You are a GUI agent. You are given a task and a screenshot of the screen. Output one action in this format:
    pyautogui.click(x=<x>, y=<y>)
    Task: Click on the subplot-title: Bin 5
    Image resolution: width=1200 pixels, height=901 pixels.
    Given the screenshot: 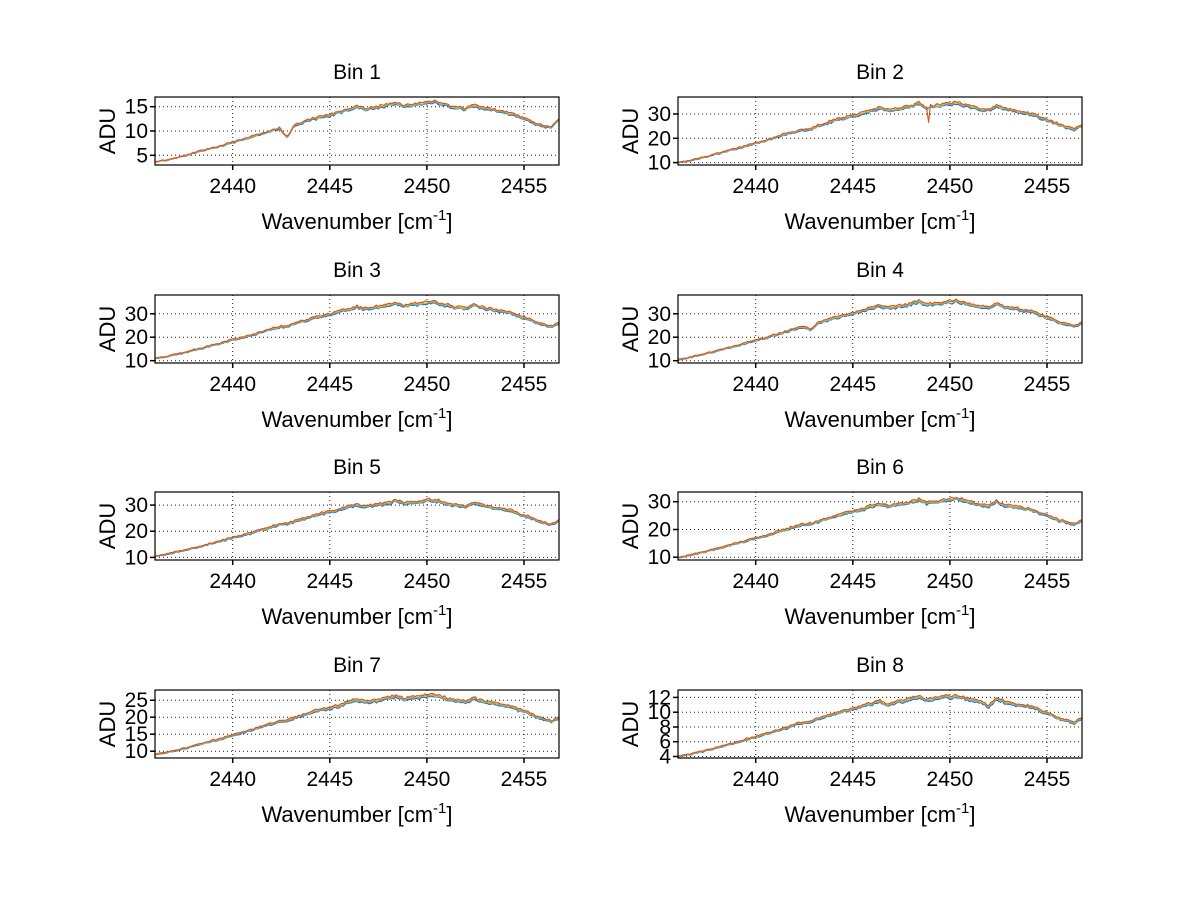 What is the action you would take?
    pyautogui.click(x=357, y=467)
    